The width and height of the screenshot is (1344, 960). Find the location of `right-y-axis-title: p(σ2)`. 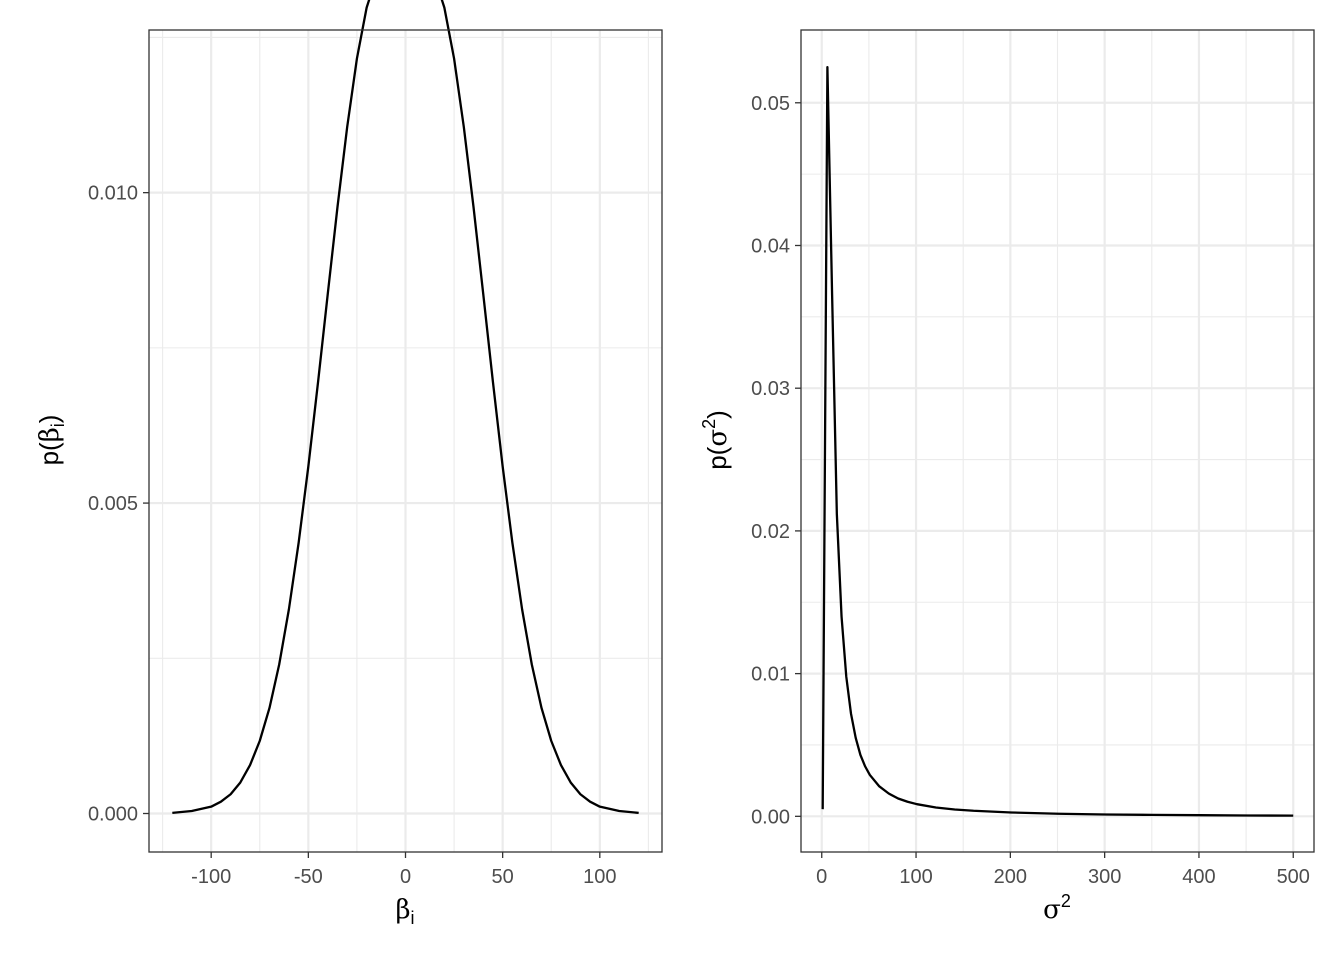

right-y-axis-title: p(σ2) is located at coordinates (716, 440).